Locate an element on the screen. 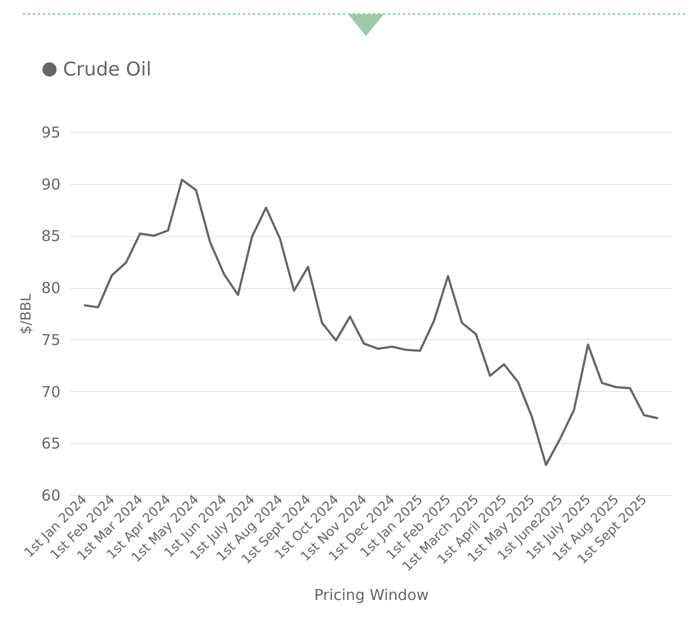  y-tick-label: 75 is located at coordinates (50, 339).